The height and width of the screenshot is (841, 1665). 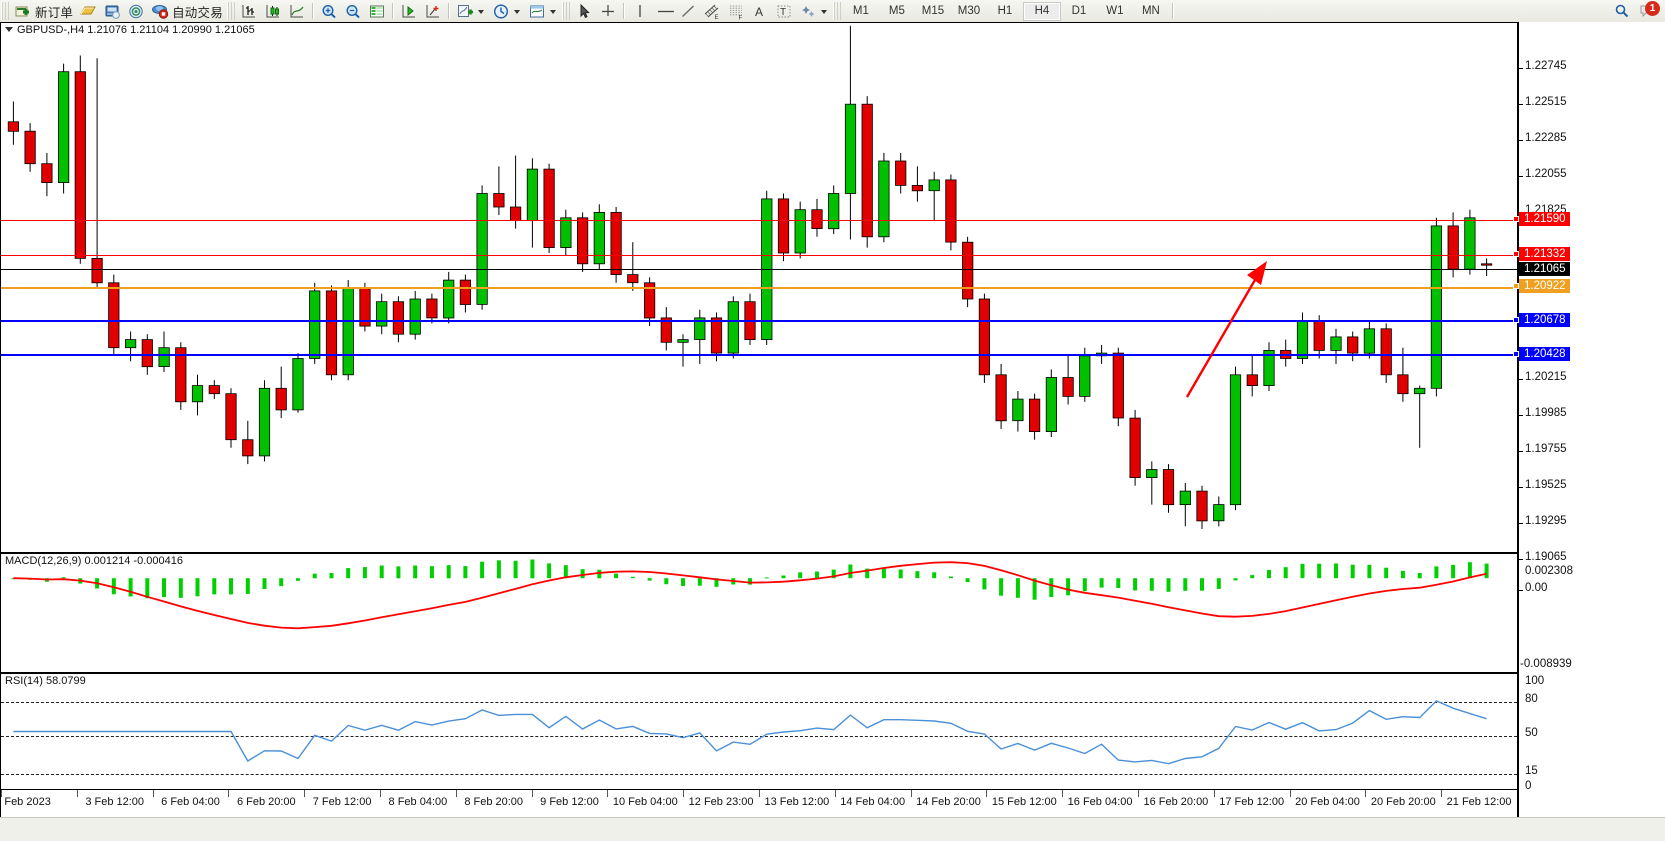 What do you see at coordinates (784, 11) in the screenshot?
I see `label-button: T` at bounding box center [784, 11].